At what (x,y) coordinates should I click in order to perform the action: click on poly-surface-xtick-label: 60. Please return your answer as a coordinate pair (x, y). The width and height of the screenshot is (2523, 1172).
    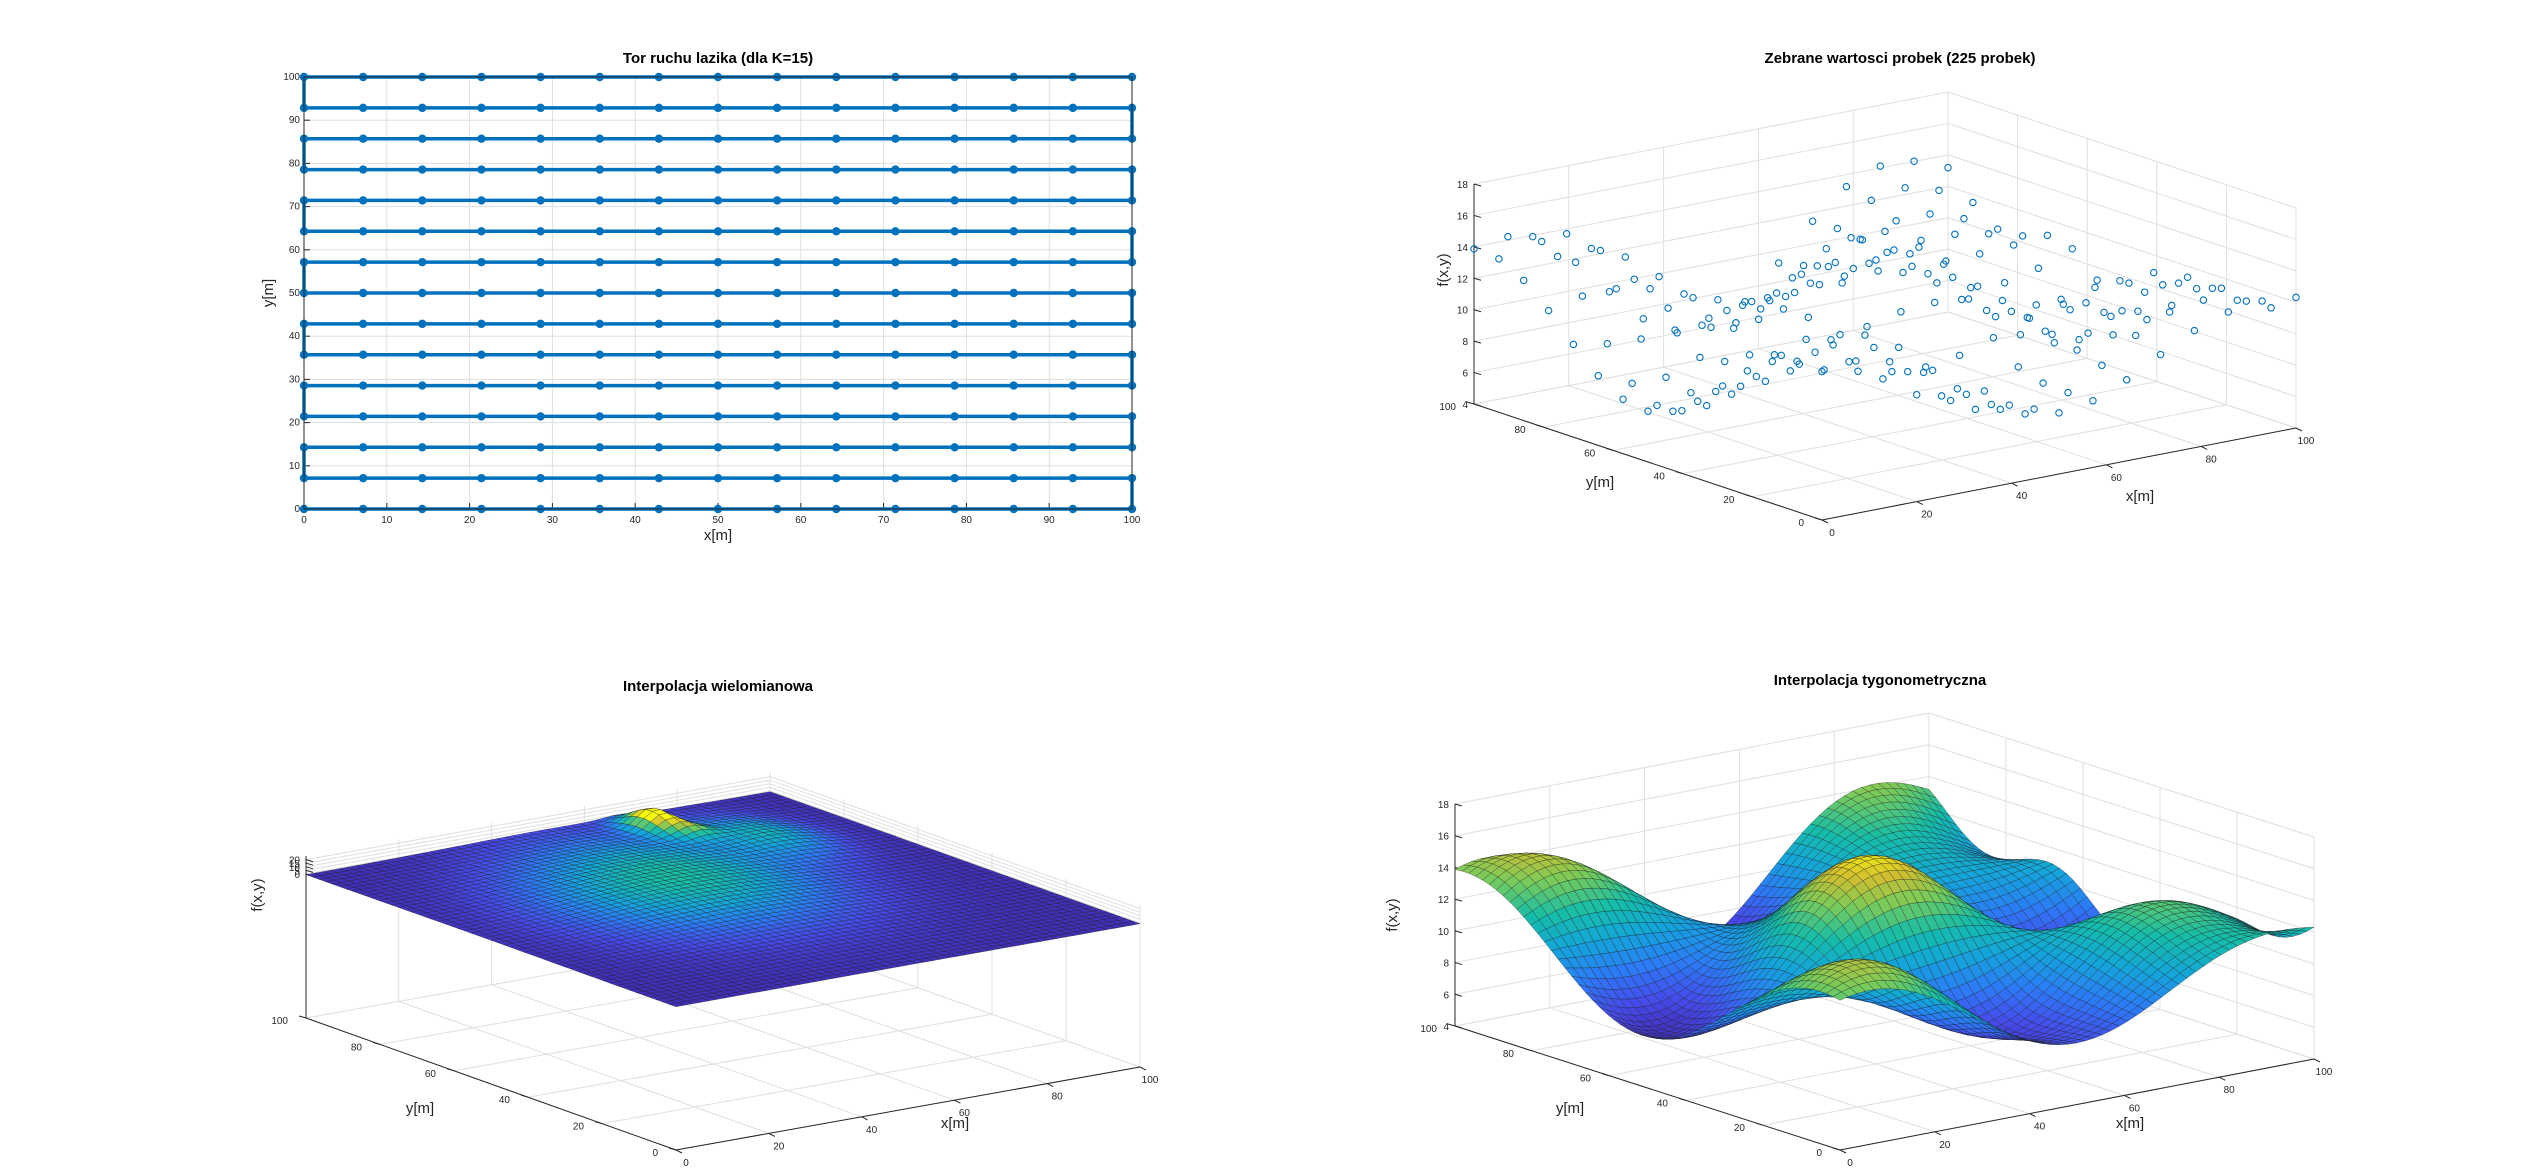
    Looking at the image, I should click on (965, 1113).